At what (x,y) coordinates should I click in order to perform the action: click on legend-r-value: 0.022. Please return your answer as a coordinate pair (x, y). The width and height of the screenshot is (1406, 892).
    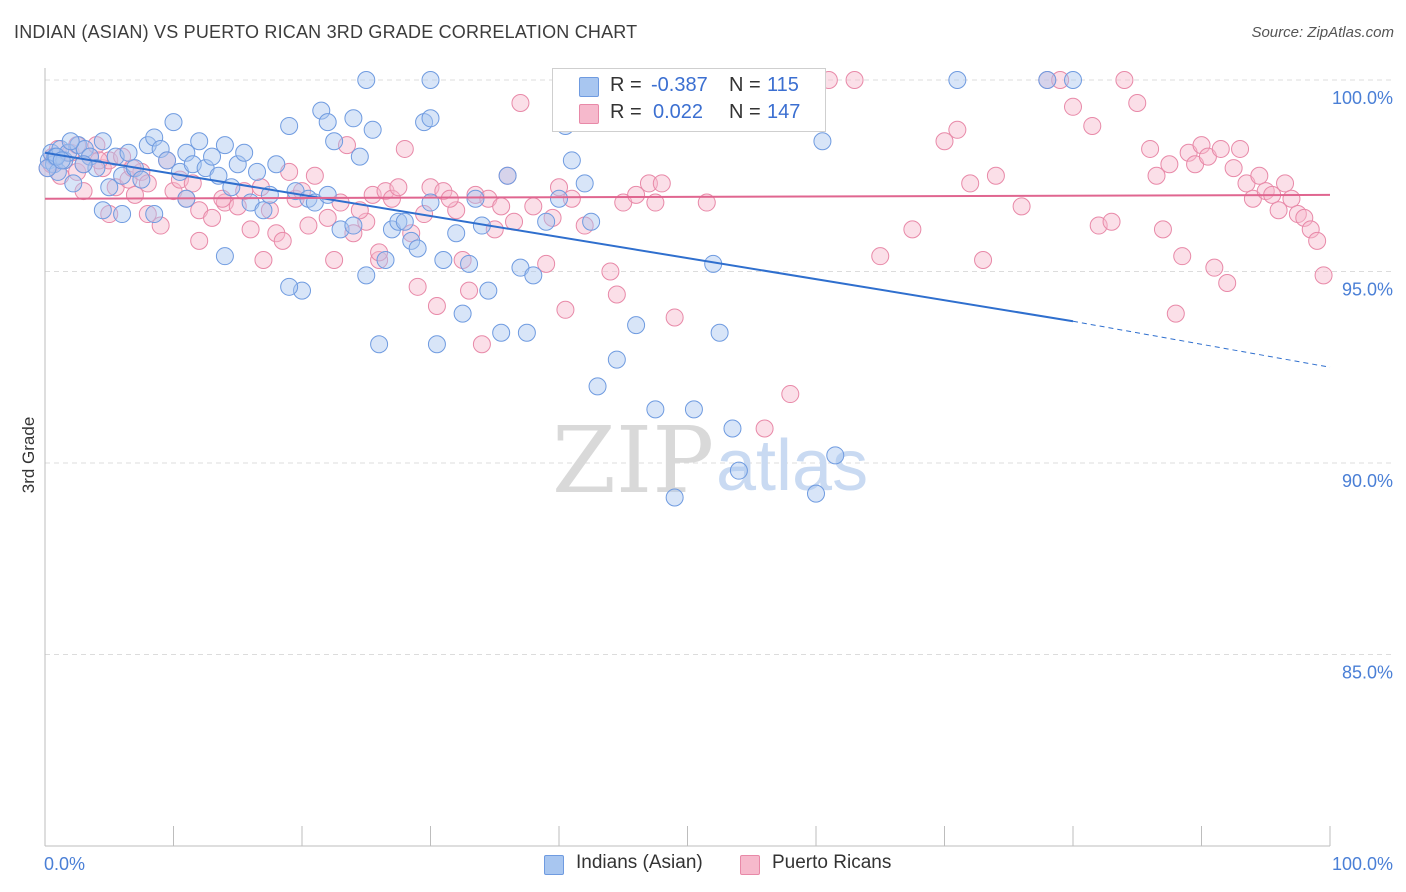
    Looking at the image, I should click on (678, 112).